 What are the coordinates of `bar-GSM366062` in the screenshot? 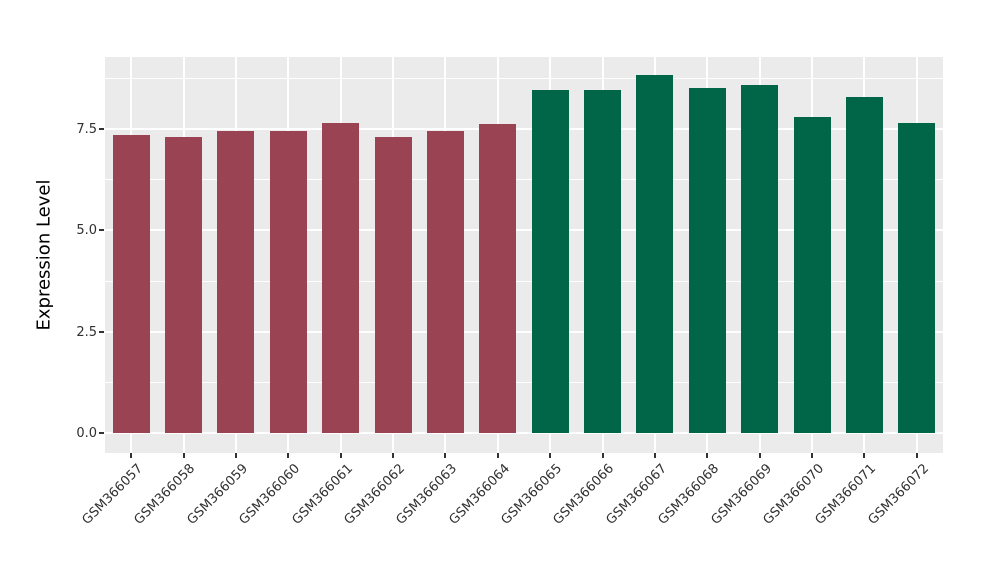 It's located at (393, 285).